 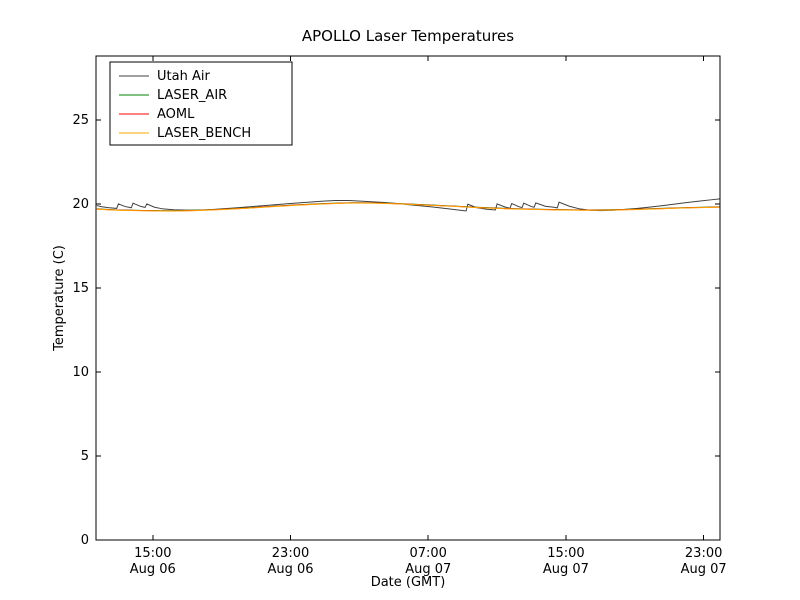 I want to click on legend-label: Utah Air, so click(x=183, y=76).